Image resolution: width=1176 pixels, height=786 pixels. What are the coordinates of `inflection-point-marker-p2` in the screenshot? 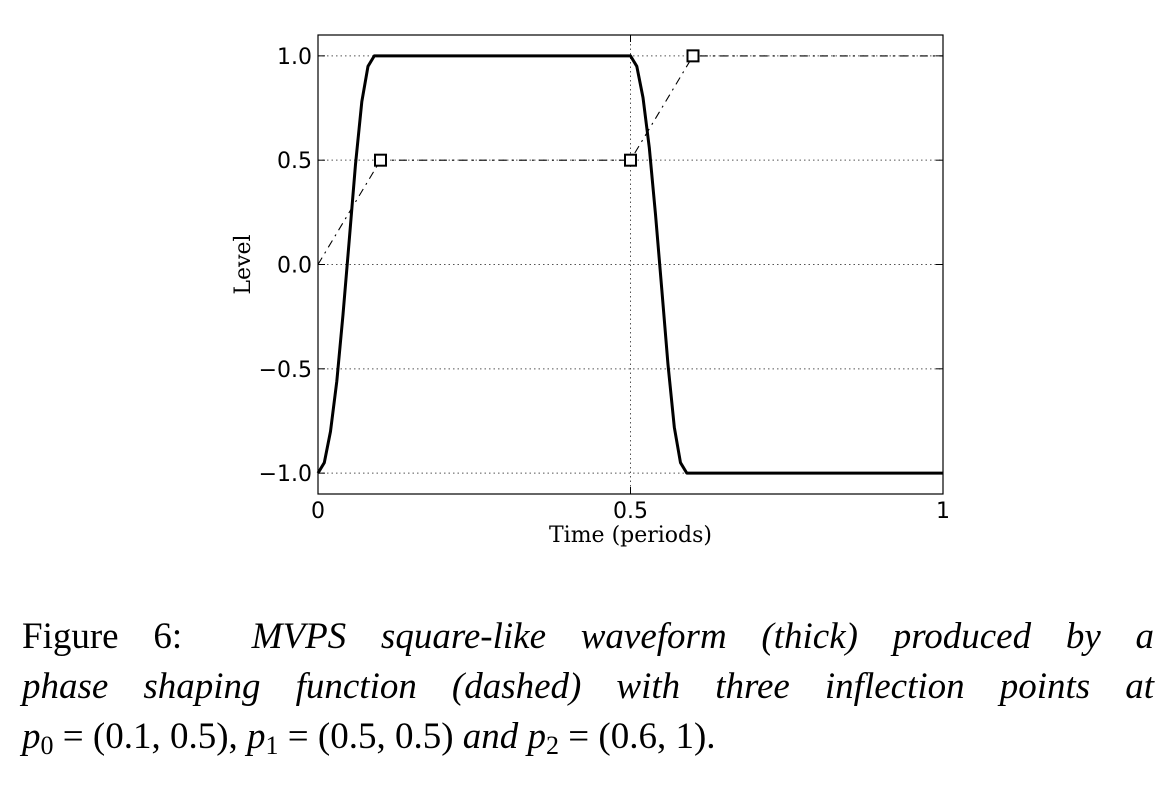 It's located at (693, 56).